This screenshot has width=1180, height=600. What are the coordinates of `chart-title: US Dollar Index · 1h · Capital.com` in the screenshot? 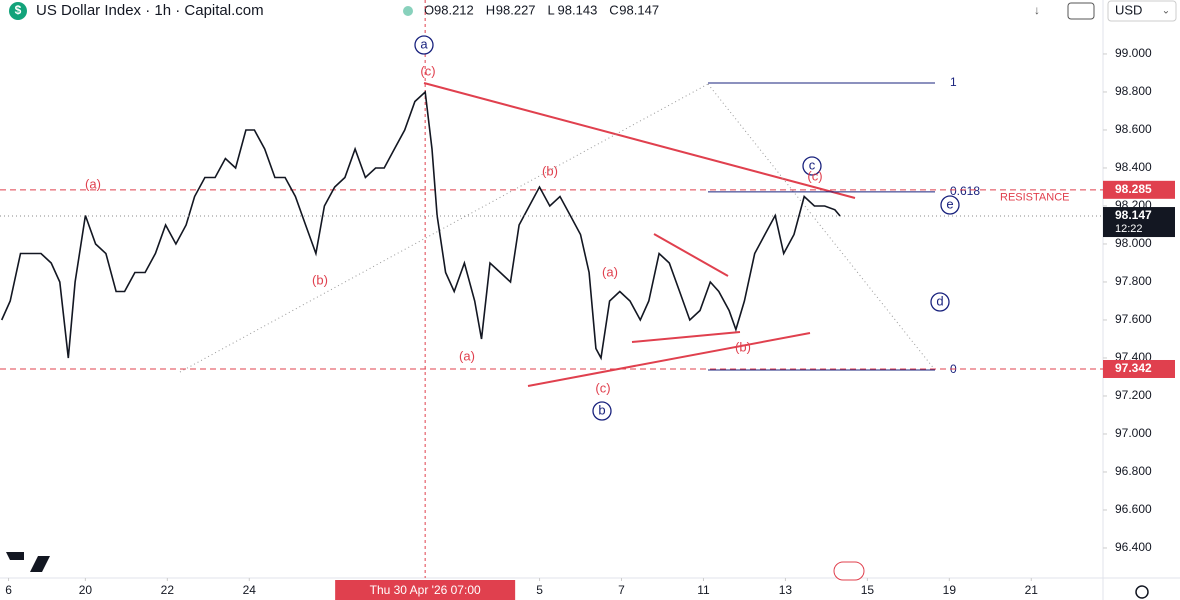 It's located at (150, 10).